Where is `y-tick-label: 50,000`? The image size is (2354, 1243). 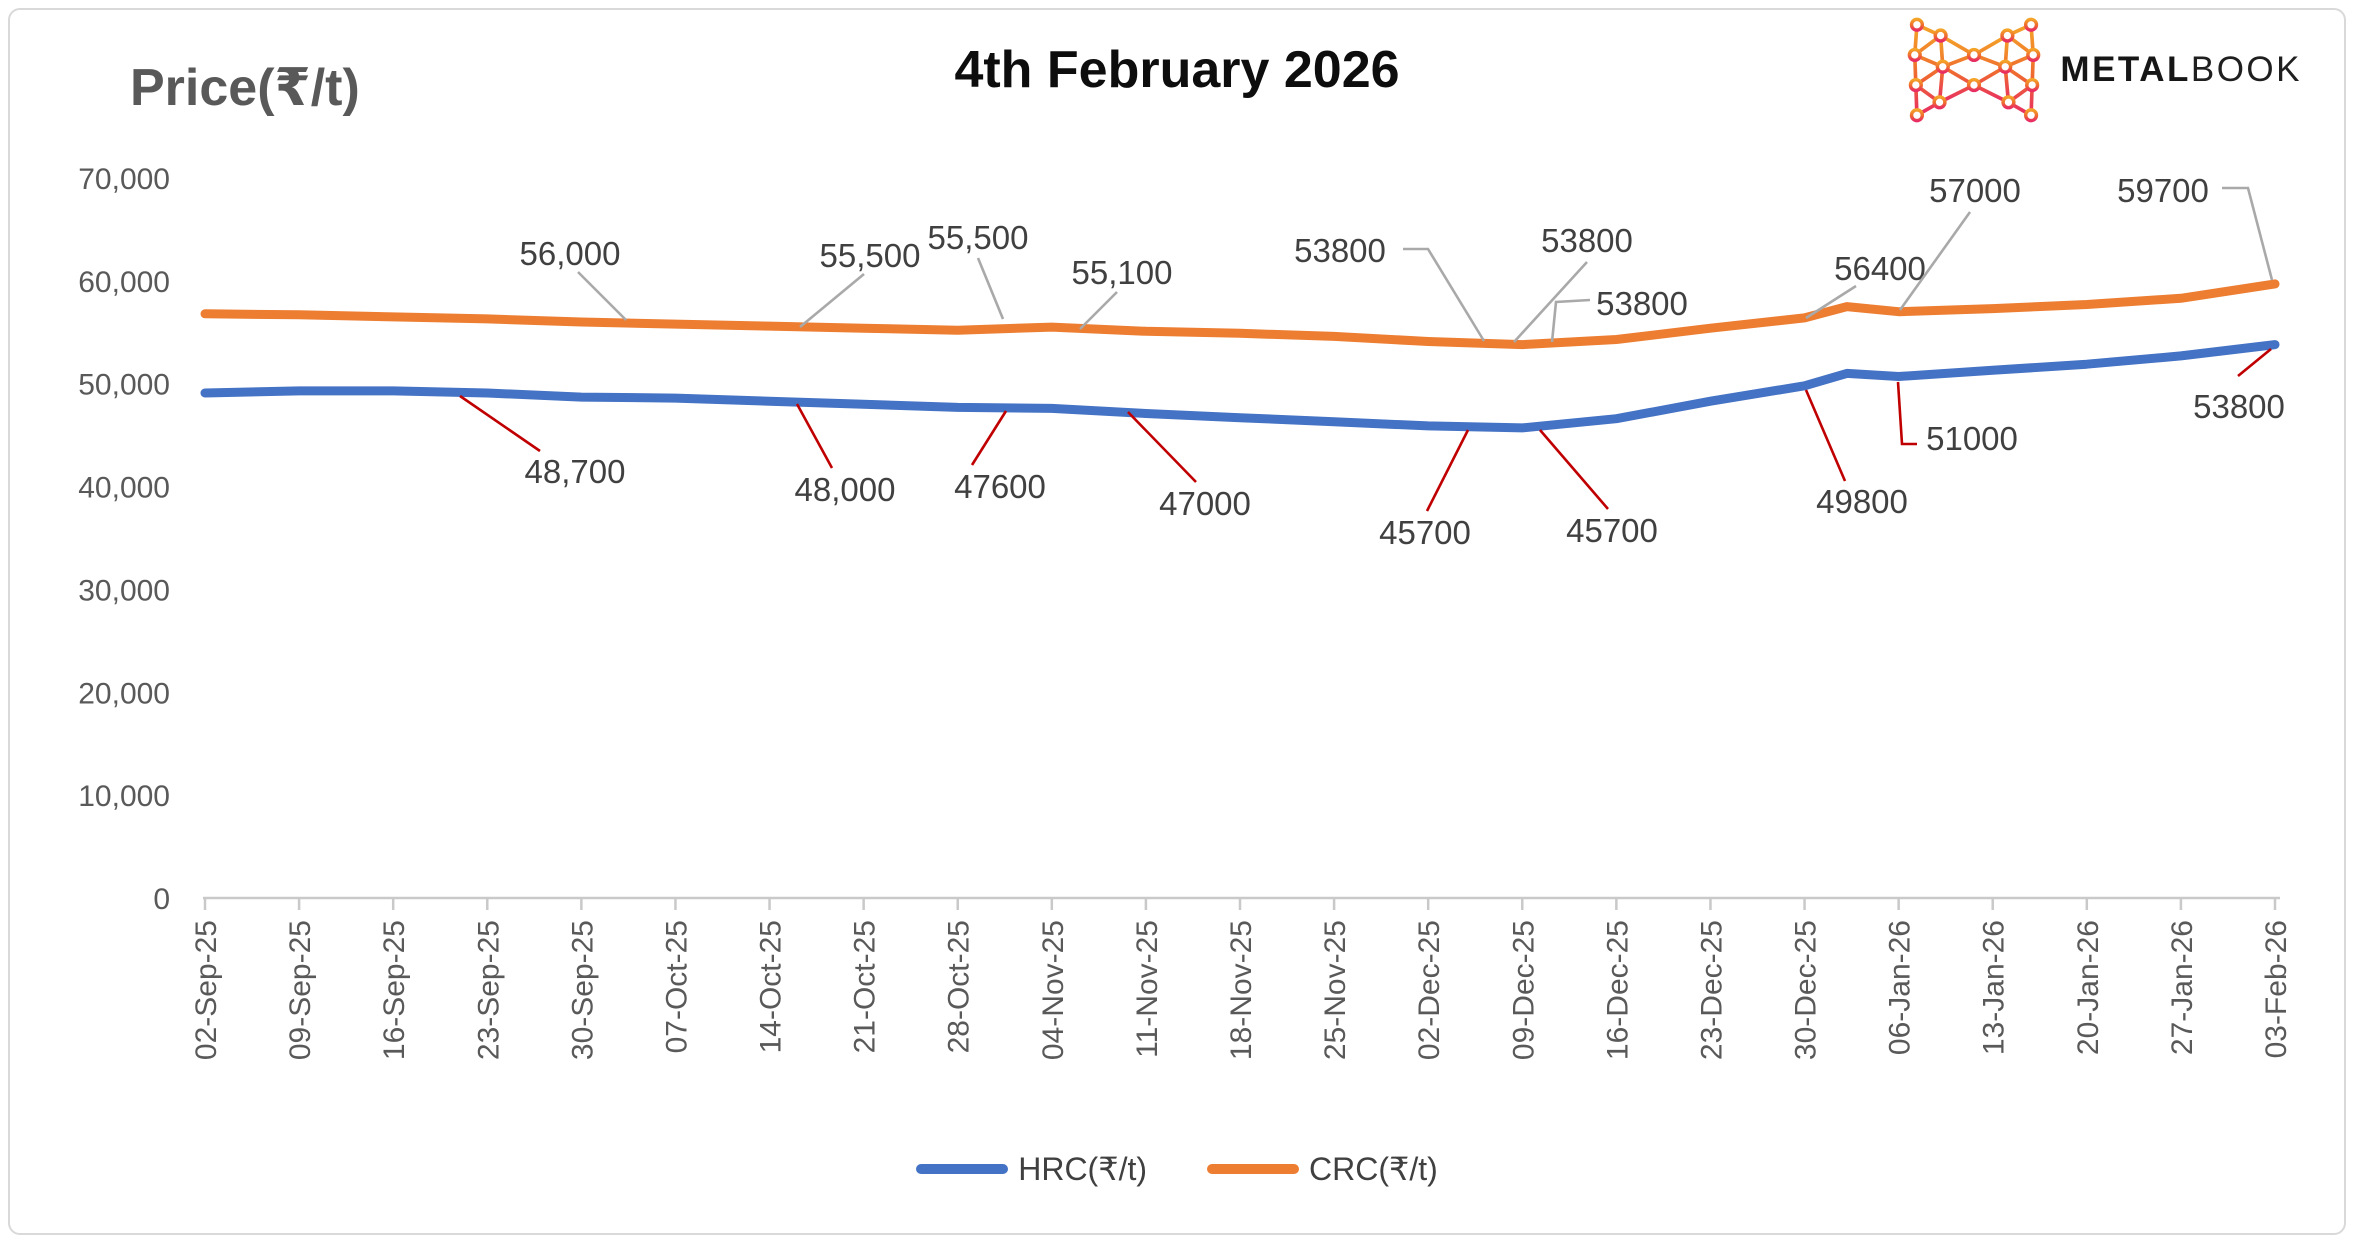 y-tick-label: 50,000 is located at coordinates (124, 385).